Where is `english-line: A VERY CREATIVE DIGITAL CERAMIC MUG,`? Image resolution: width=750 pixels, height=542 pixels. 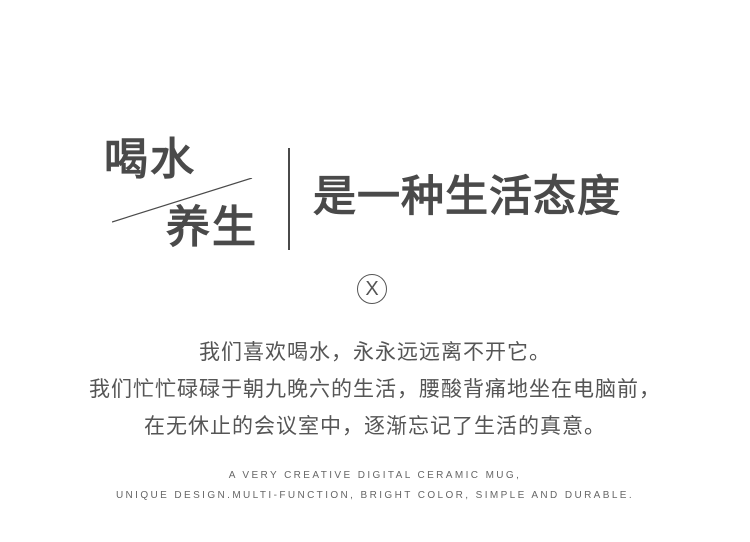
english-line: A VERY CREATIVE DIGITAL CERAMIC MUG, is located at coordinates (375, 475).